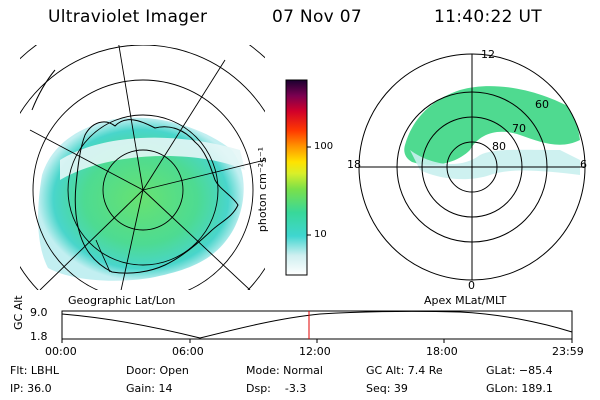 This screenshot has height=400, width=600. I want to click on info-door: Door: Open, so click(157, 370).